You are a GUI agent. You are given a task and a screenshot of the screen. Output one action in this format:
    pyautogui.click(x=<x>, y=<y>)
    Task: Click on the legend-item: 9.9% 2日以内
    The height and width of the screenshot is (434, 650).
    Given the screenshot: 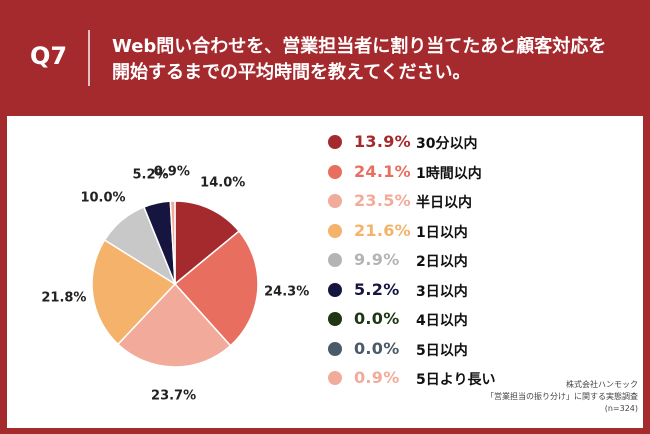 What is the action you would take?
    pyautogui.click(x=443, y=261)
    